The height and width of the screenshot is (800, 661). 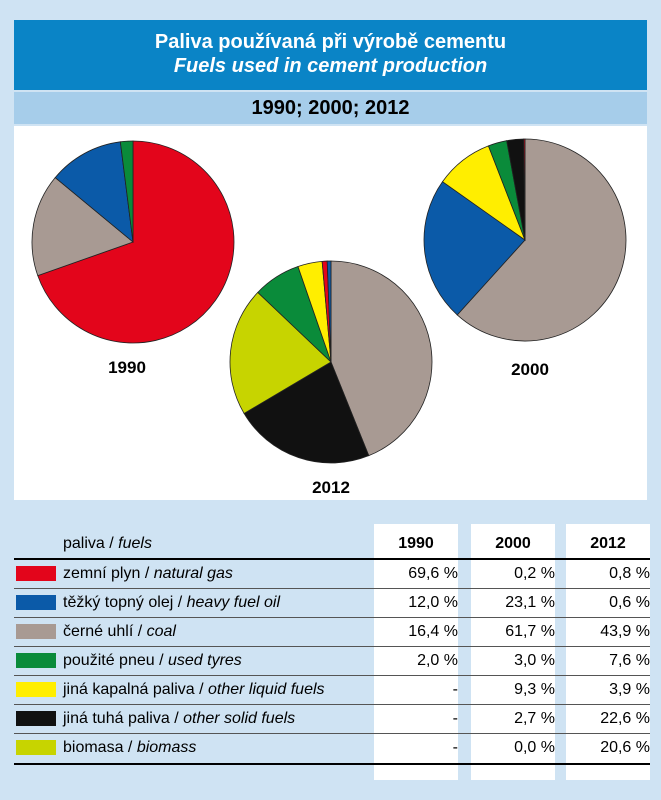 I want to click on fuel-name: biomasa / biomass, so click(x=130, y=747).